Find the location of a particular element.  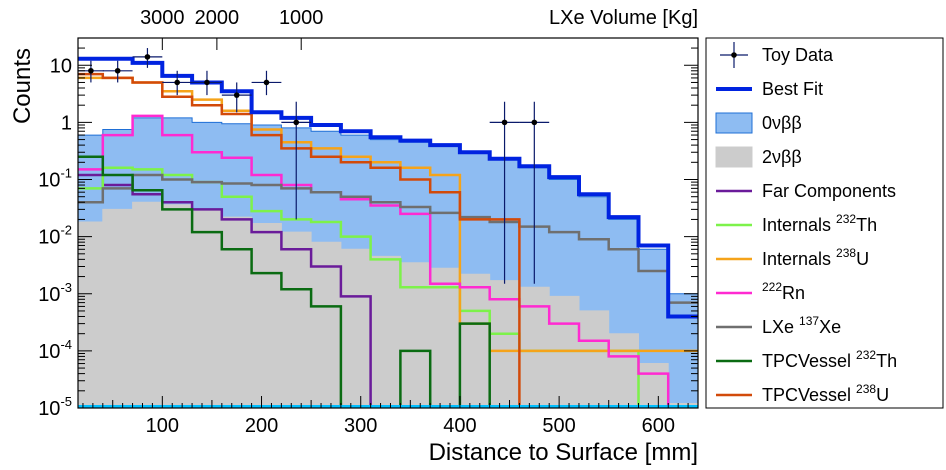

y-tick-exp: -1 is located at coordinates (66, 173).